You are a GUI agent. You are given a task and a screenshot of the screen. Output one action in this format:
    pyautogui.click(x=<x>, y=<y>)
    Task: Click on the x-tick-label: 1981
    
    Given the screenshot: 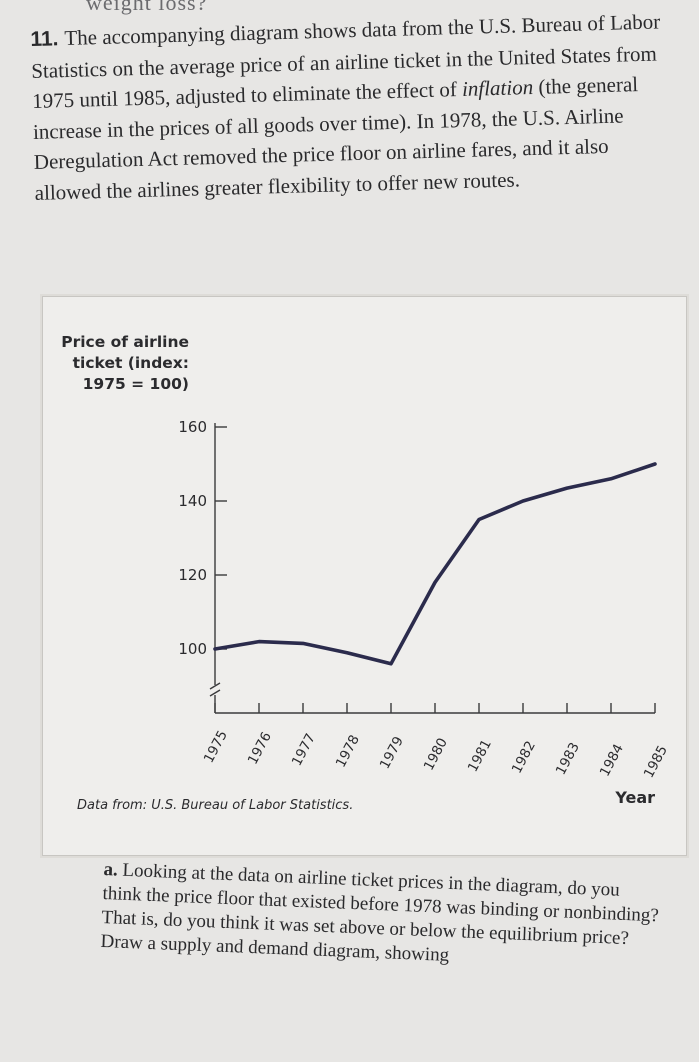 What is the action you would take?
    pyautogui.click(x=480, y=756)
    